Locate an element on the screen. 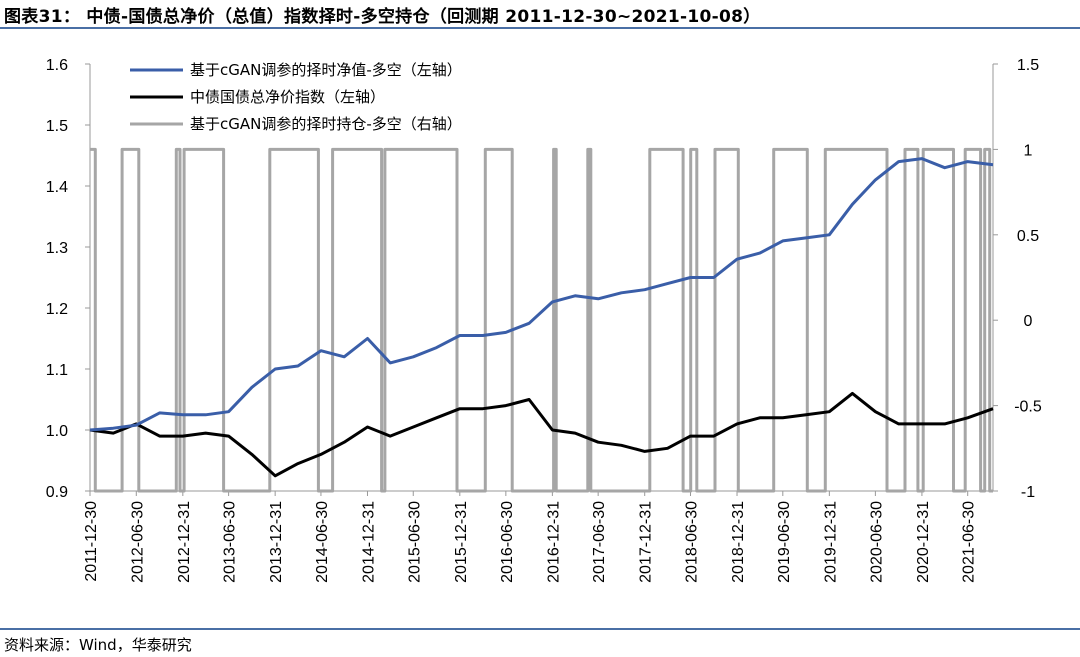  x-axis-tick-label: 2013-06-30 is located at coordinates (230, 542).